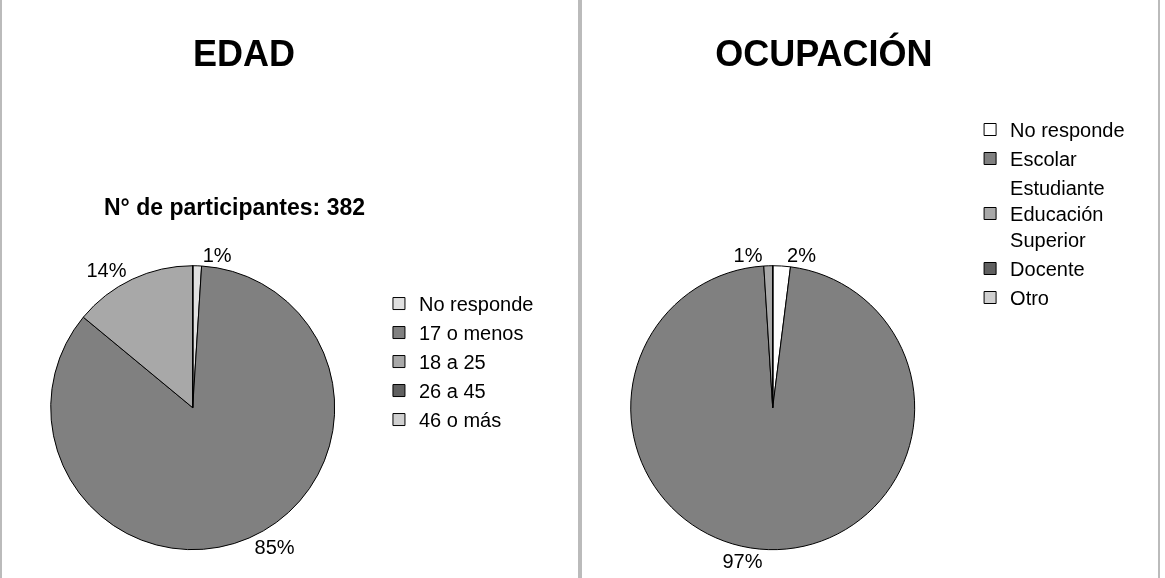 The image size is (1165, 578). I want to click on legend-label: 18 a 25, so click(452, 362).